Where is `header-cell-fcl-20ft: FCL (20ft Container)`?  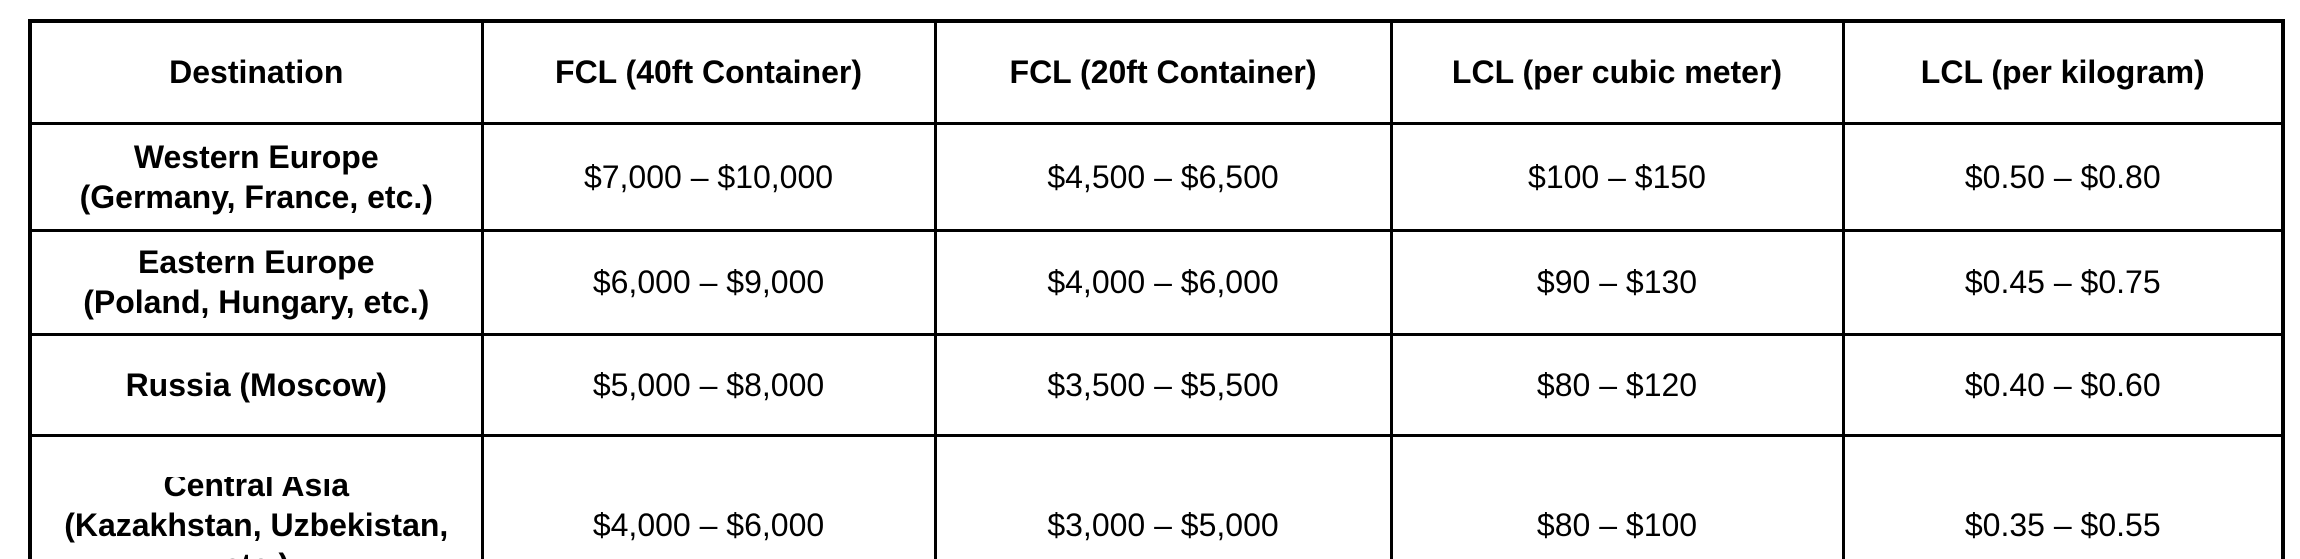 header-cell-fcl-20ft: FCL (20ft Container) is located at coordinates (1163, 72).